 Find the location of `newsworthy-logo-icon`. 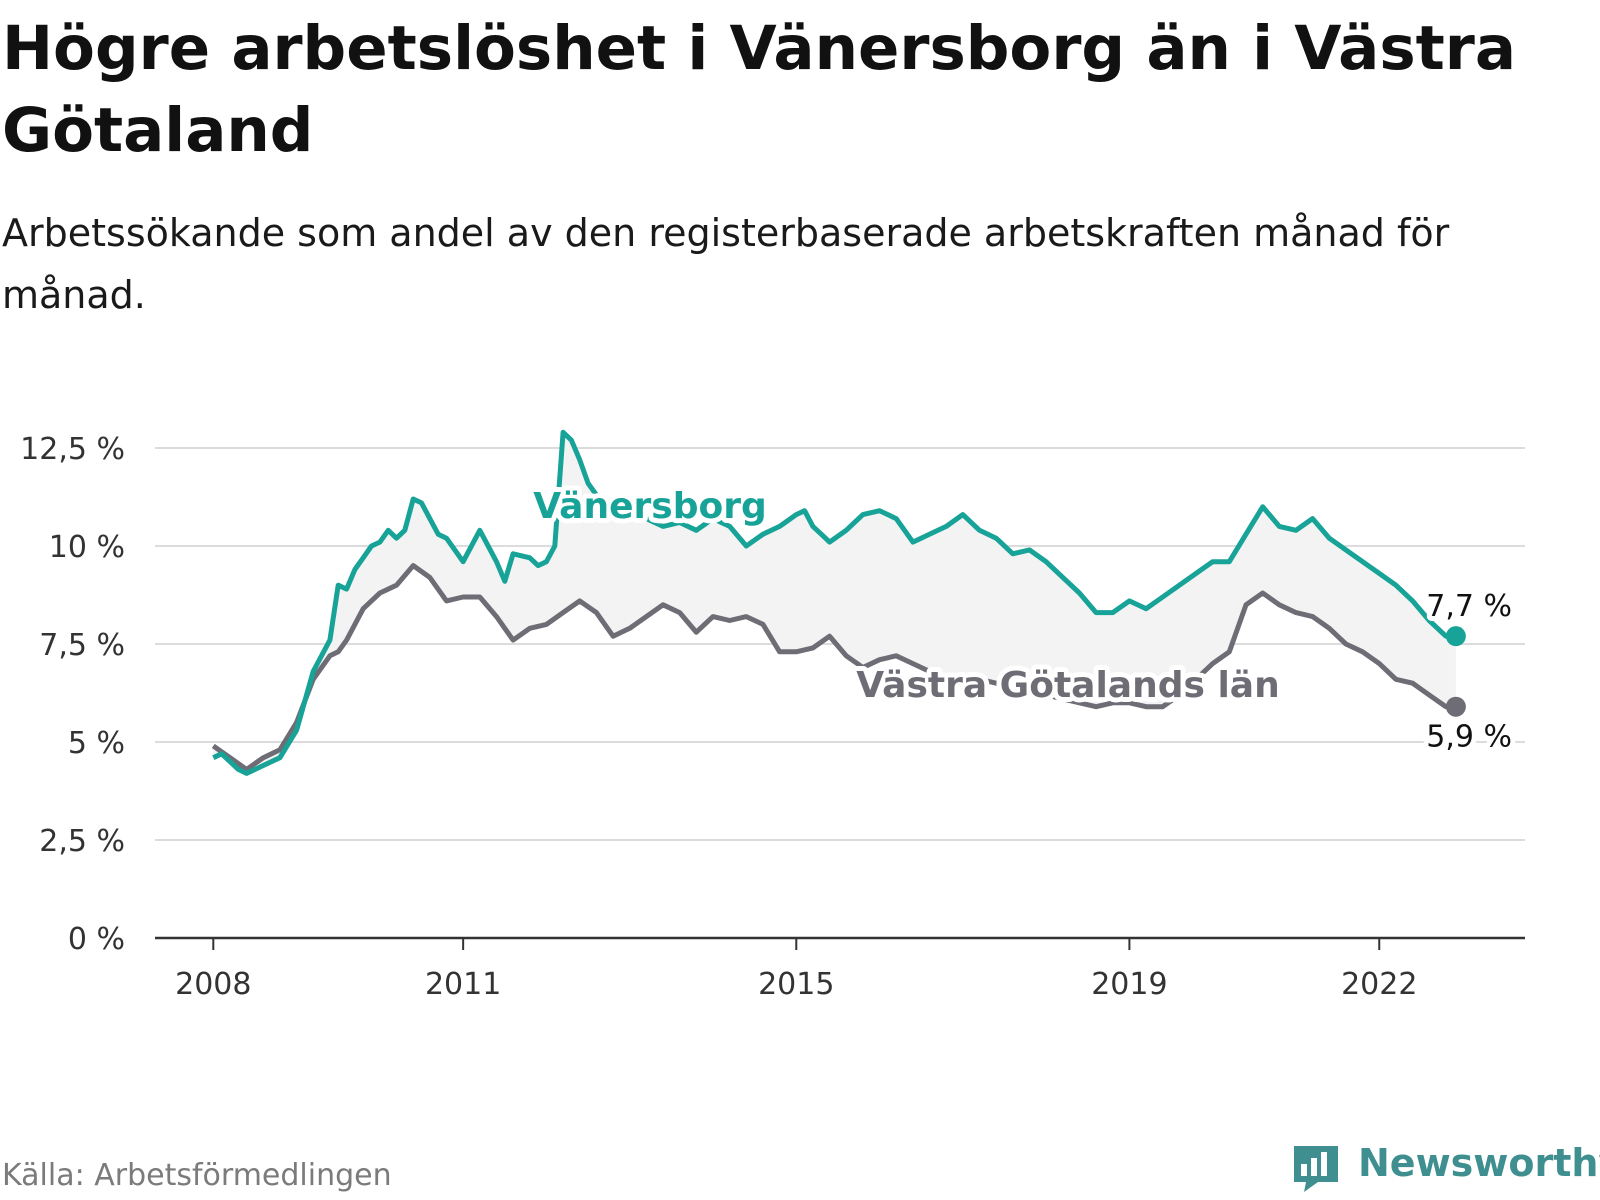

newsworthy-logo-icon is located at coordinates (1316, 1169).